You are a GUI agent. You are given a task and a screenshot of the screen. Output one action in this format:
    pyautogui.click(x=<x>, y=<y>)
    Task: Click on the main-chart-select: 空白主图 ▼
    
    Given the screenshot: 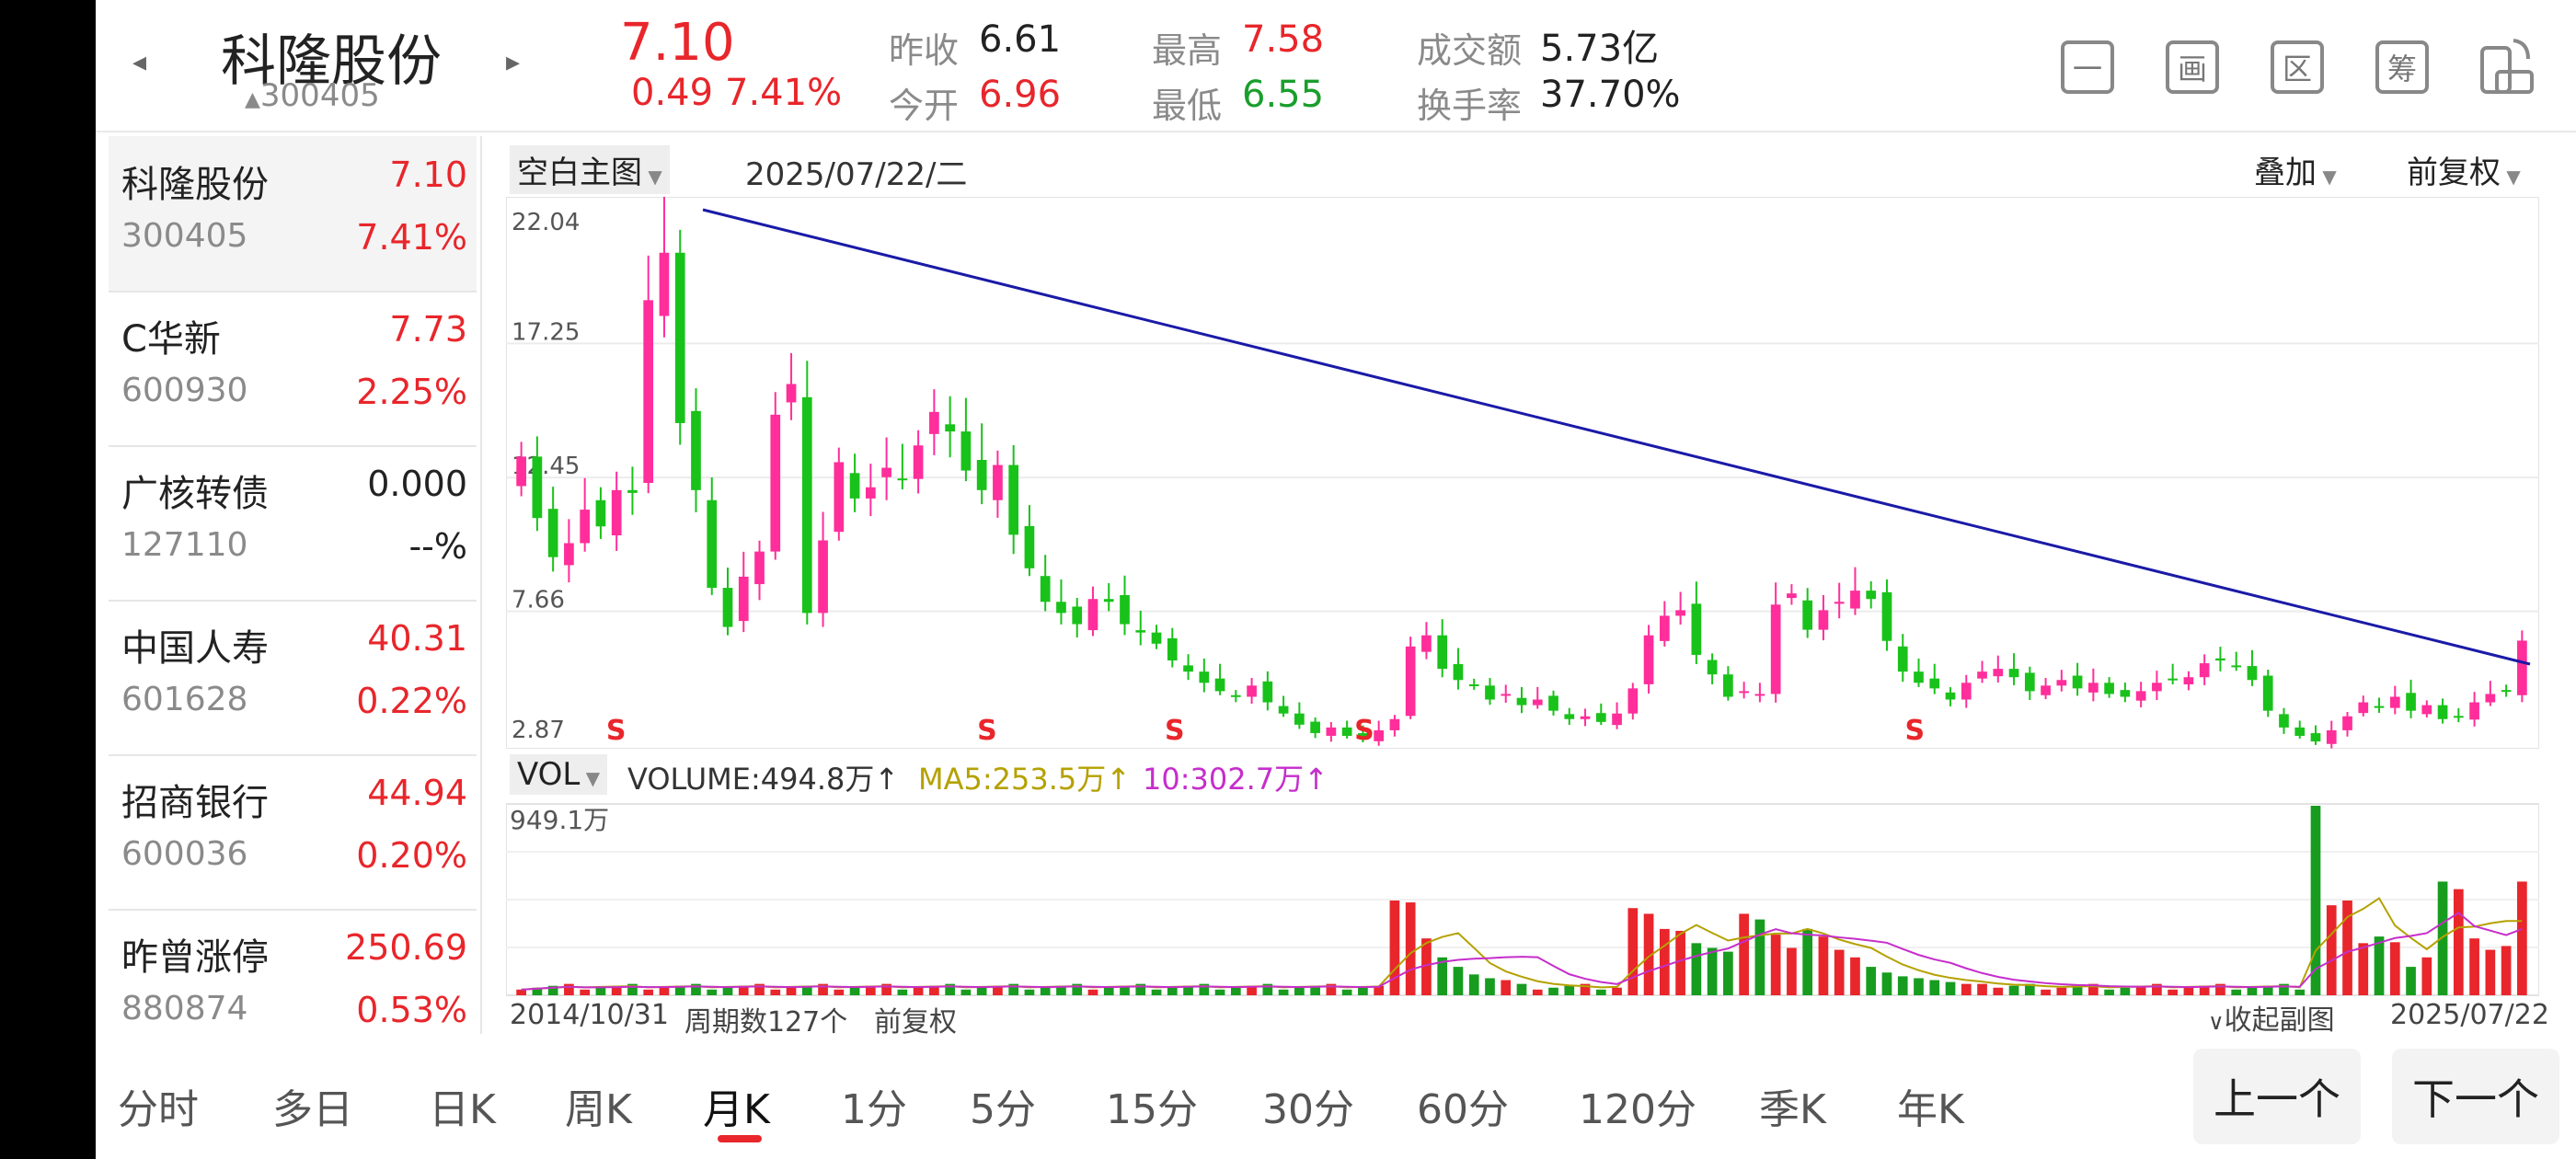 What is the action you would take?
    pyautogui.click(x=590, y=169)
    